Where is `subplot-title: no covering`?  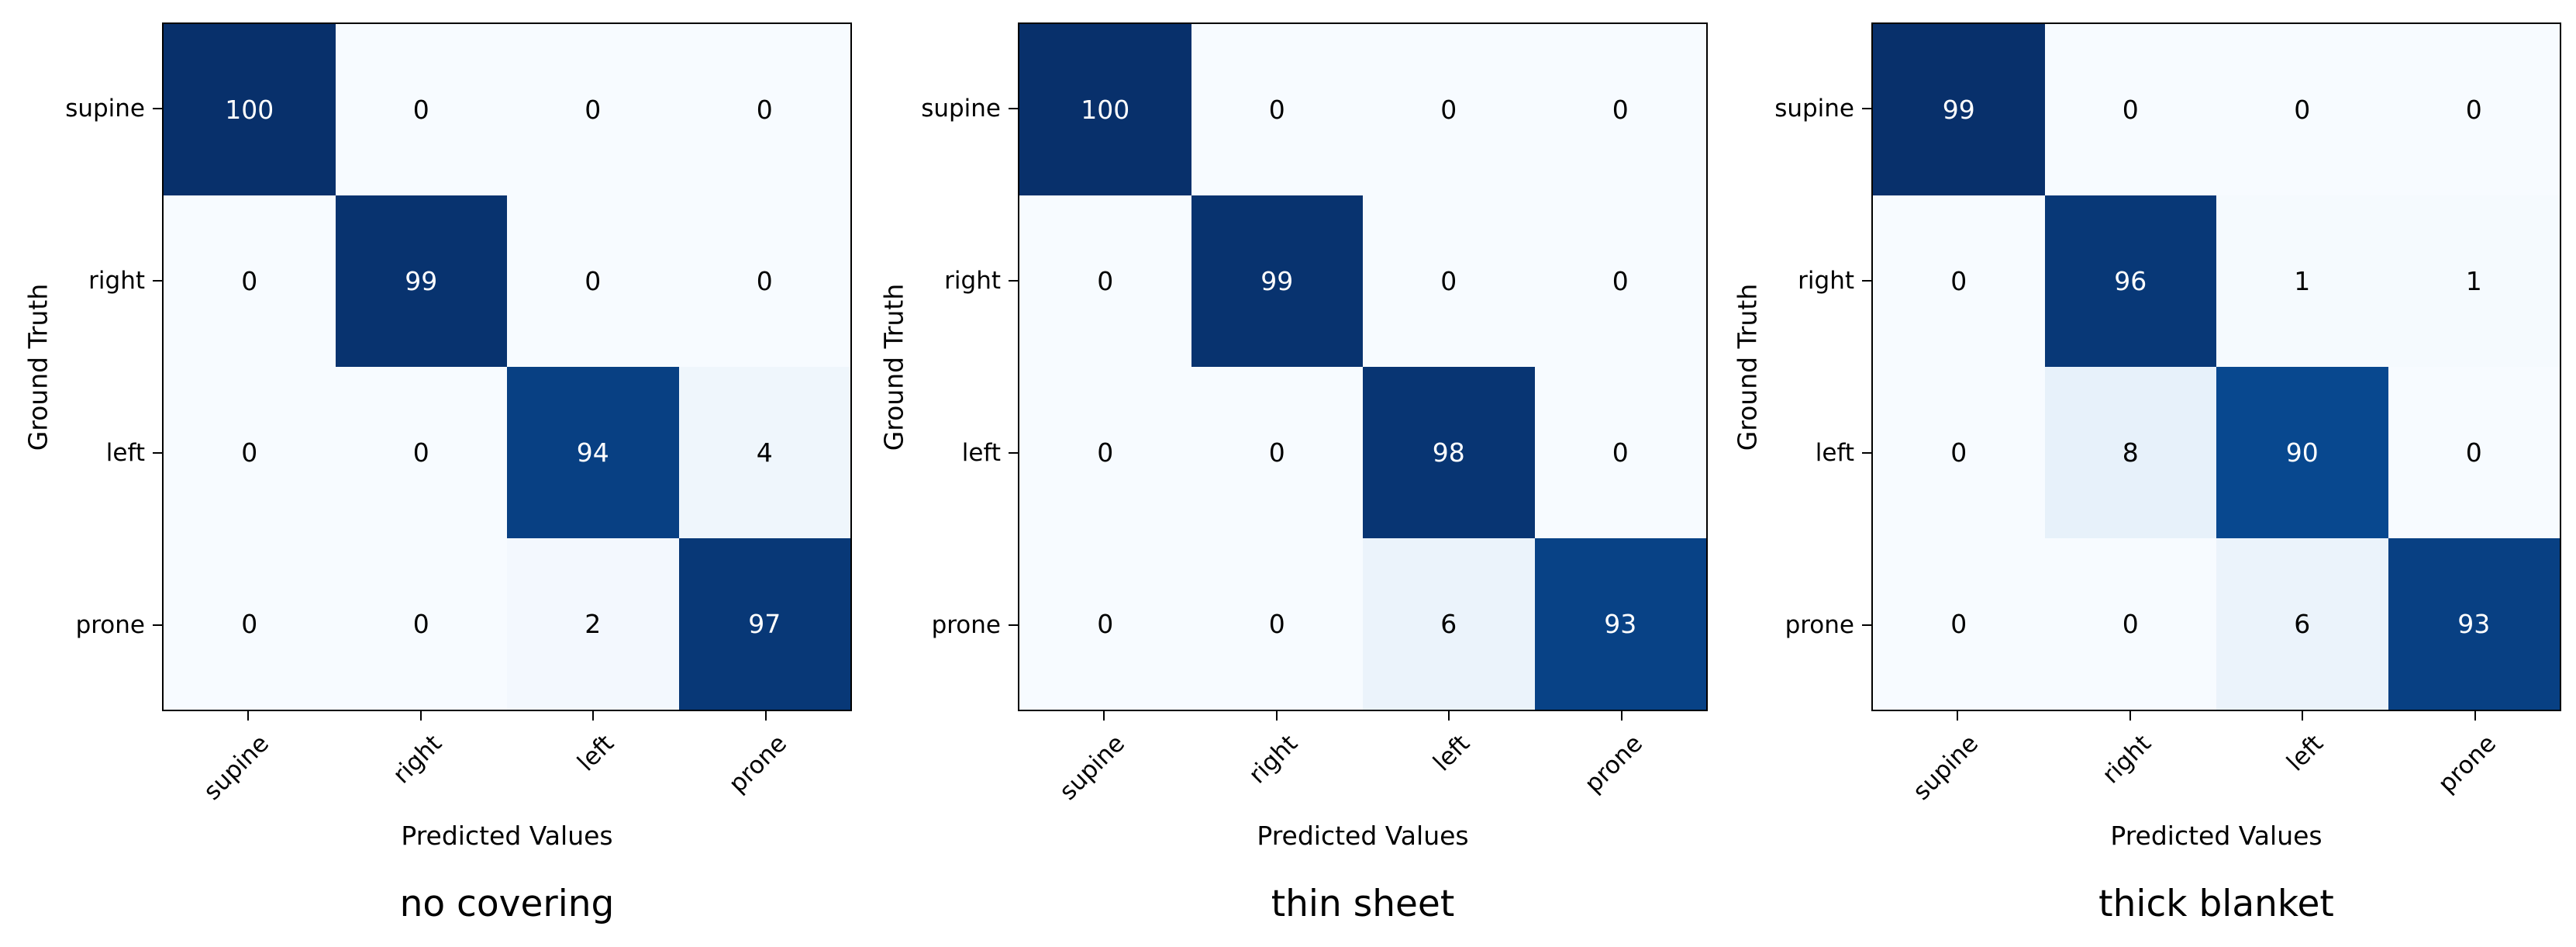 subplot-title: no covering is located at coordinates (507, 904).